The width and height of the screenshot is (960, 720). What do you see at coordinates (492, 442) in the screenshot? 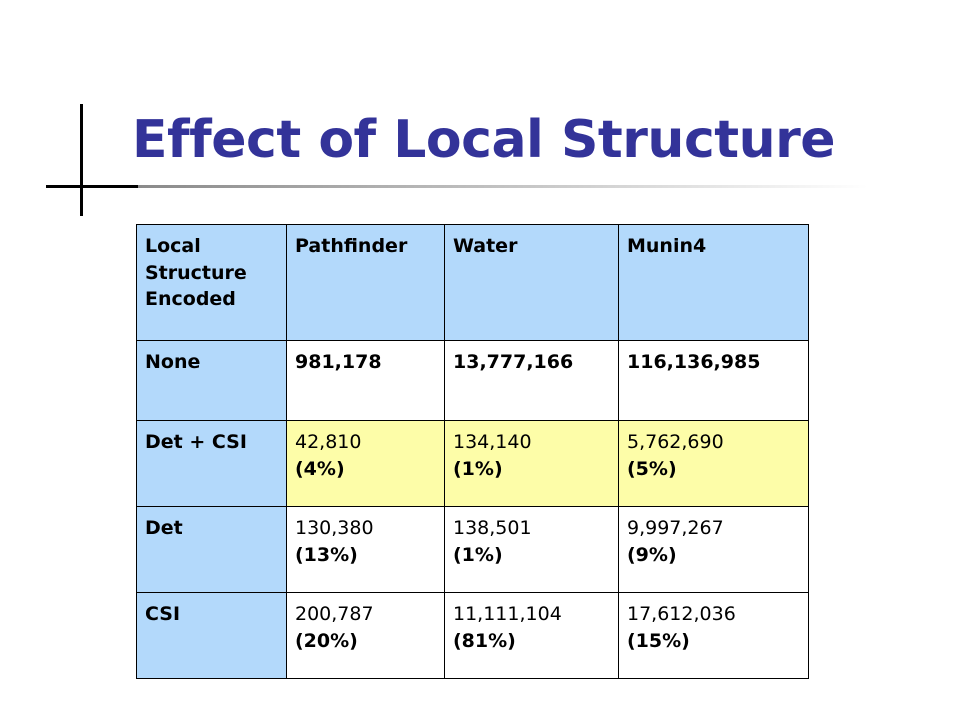
I see `cell-value: 134,140` at bounding box center [492, 442].